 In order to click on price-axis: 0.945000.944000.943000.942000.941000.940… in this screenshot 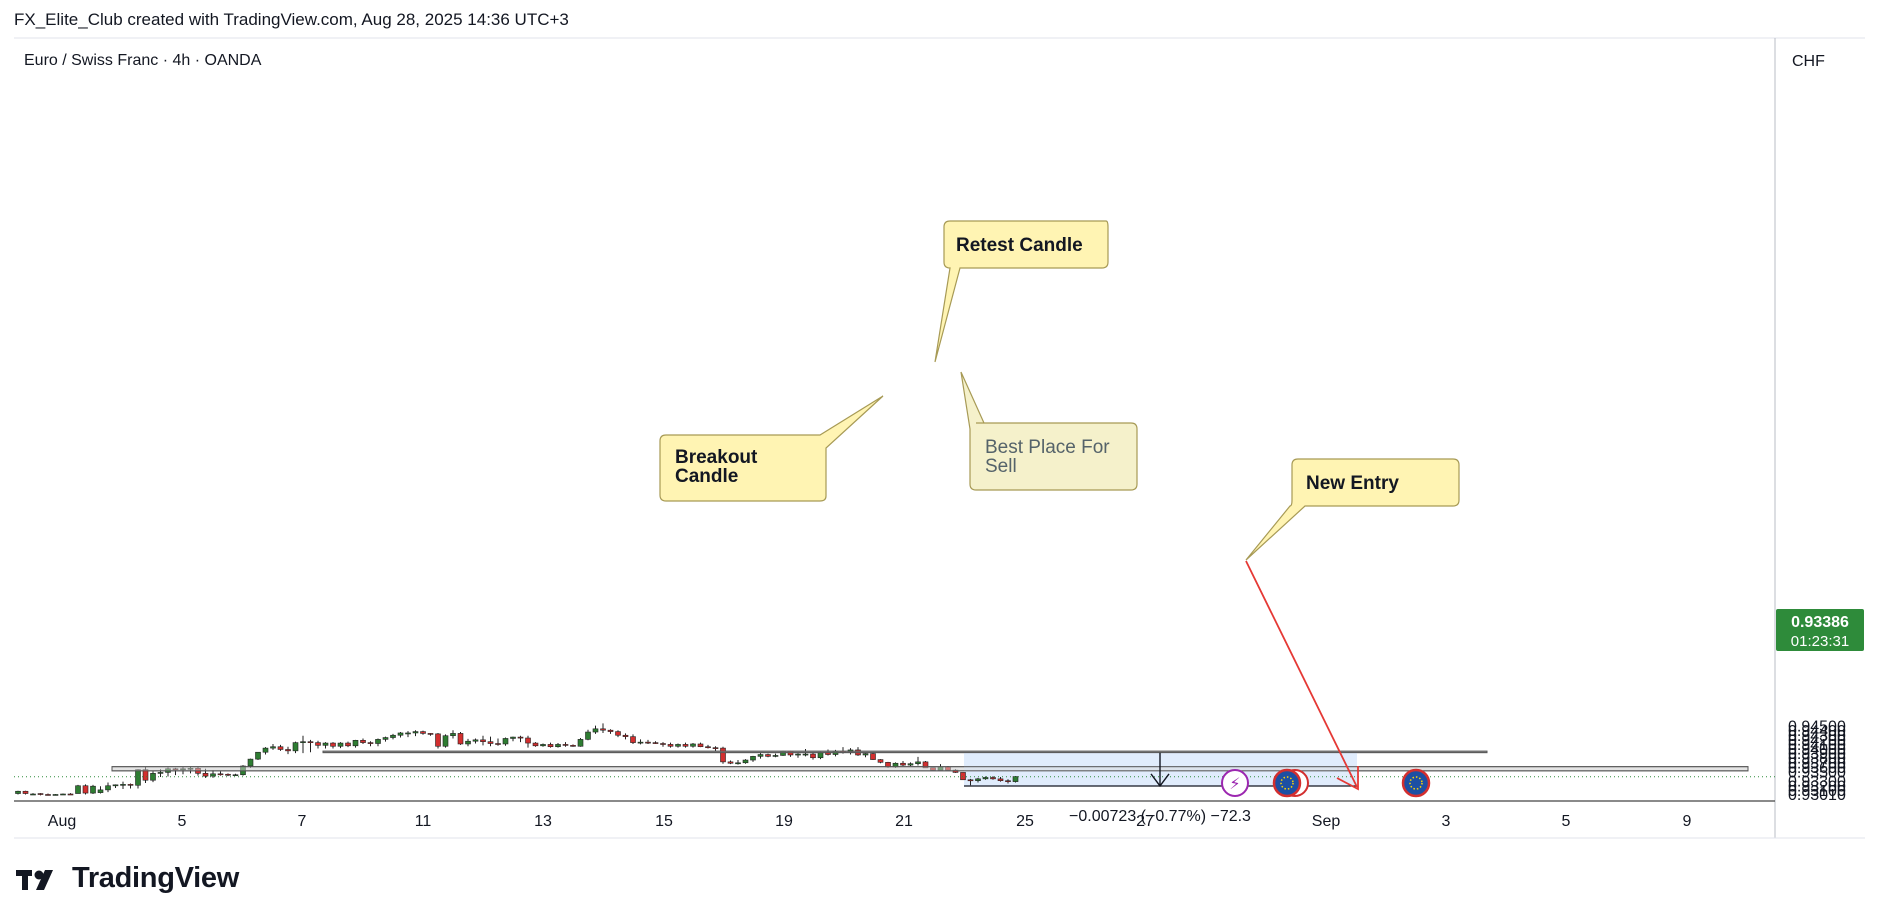, I will do `click(1817, 761)`.